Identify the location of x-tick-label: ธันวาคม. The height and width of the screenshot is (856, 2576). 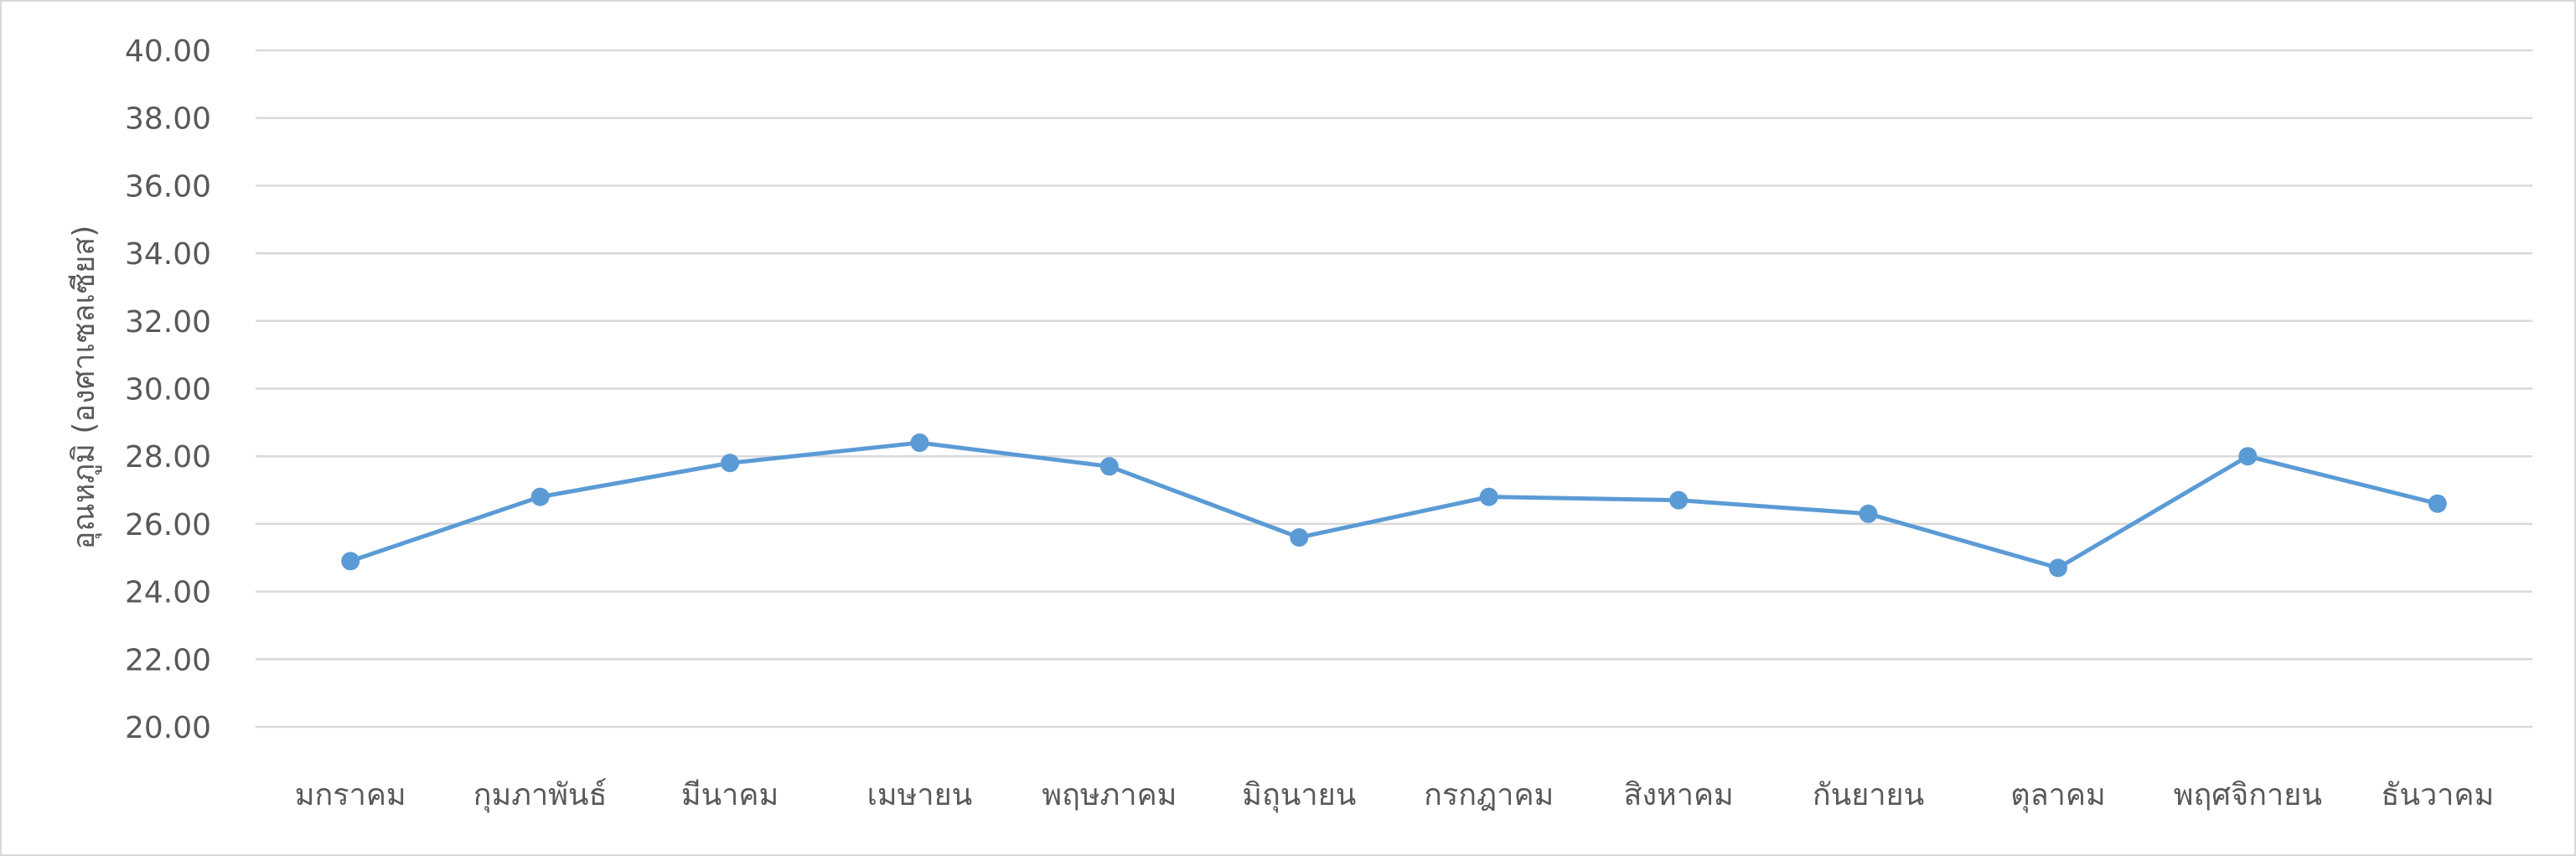
(2437, 795).